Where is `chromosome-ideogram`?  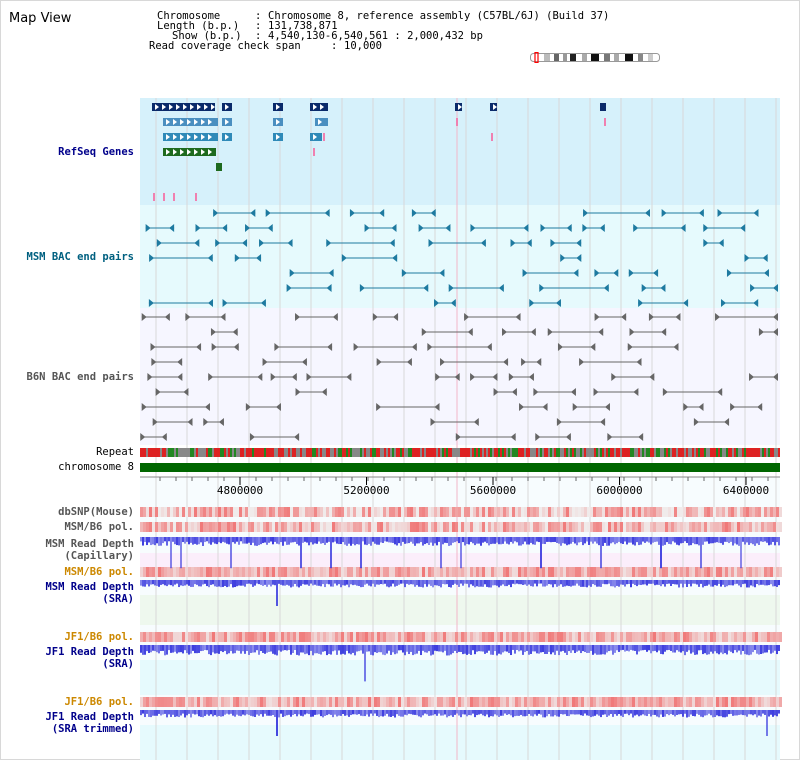
chromosome-ideogram is located at coordinates (595, 57).